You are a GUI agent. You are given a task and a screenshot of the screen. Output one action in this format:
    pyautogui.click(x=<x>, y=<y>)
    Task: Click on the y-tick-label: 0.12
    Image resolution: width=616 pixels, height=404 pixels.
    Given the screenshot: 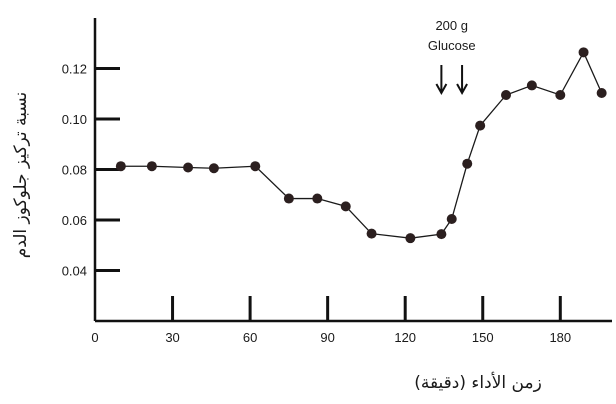 What is the action you would take?
    pyautogui.click(x=74, y=69)
    